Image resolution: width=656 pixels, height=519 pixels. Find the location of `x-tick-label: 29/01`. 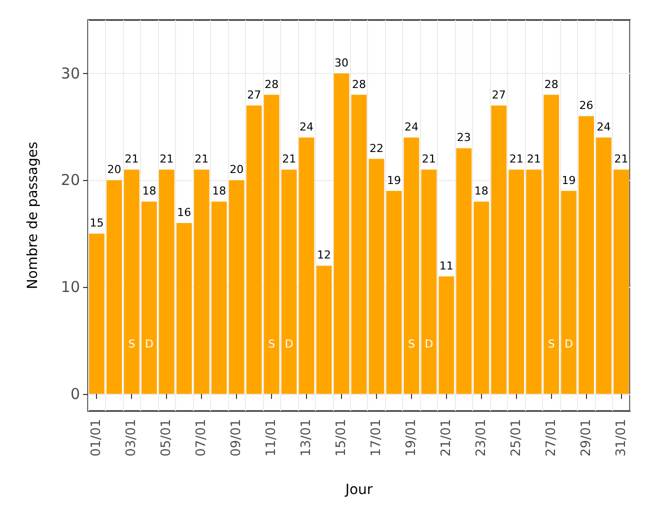

x-tick-label: 29/01 is located at coordinates (586, 437).